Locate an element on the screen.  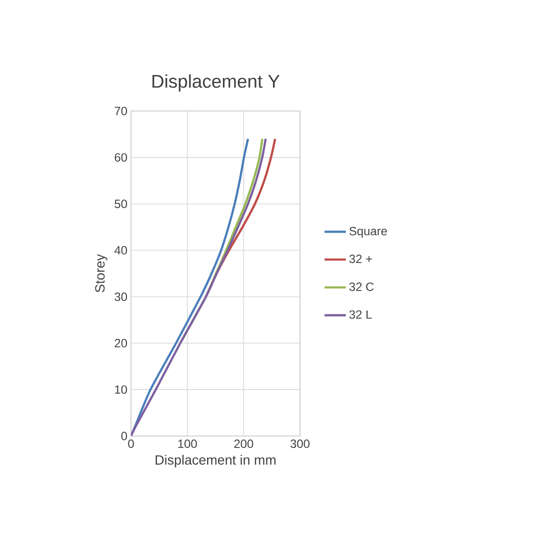
legend-label: 32 + is located at coordinates (360, 259).